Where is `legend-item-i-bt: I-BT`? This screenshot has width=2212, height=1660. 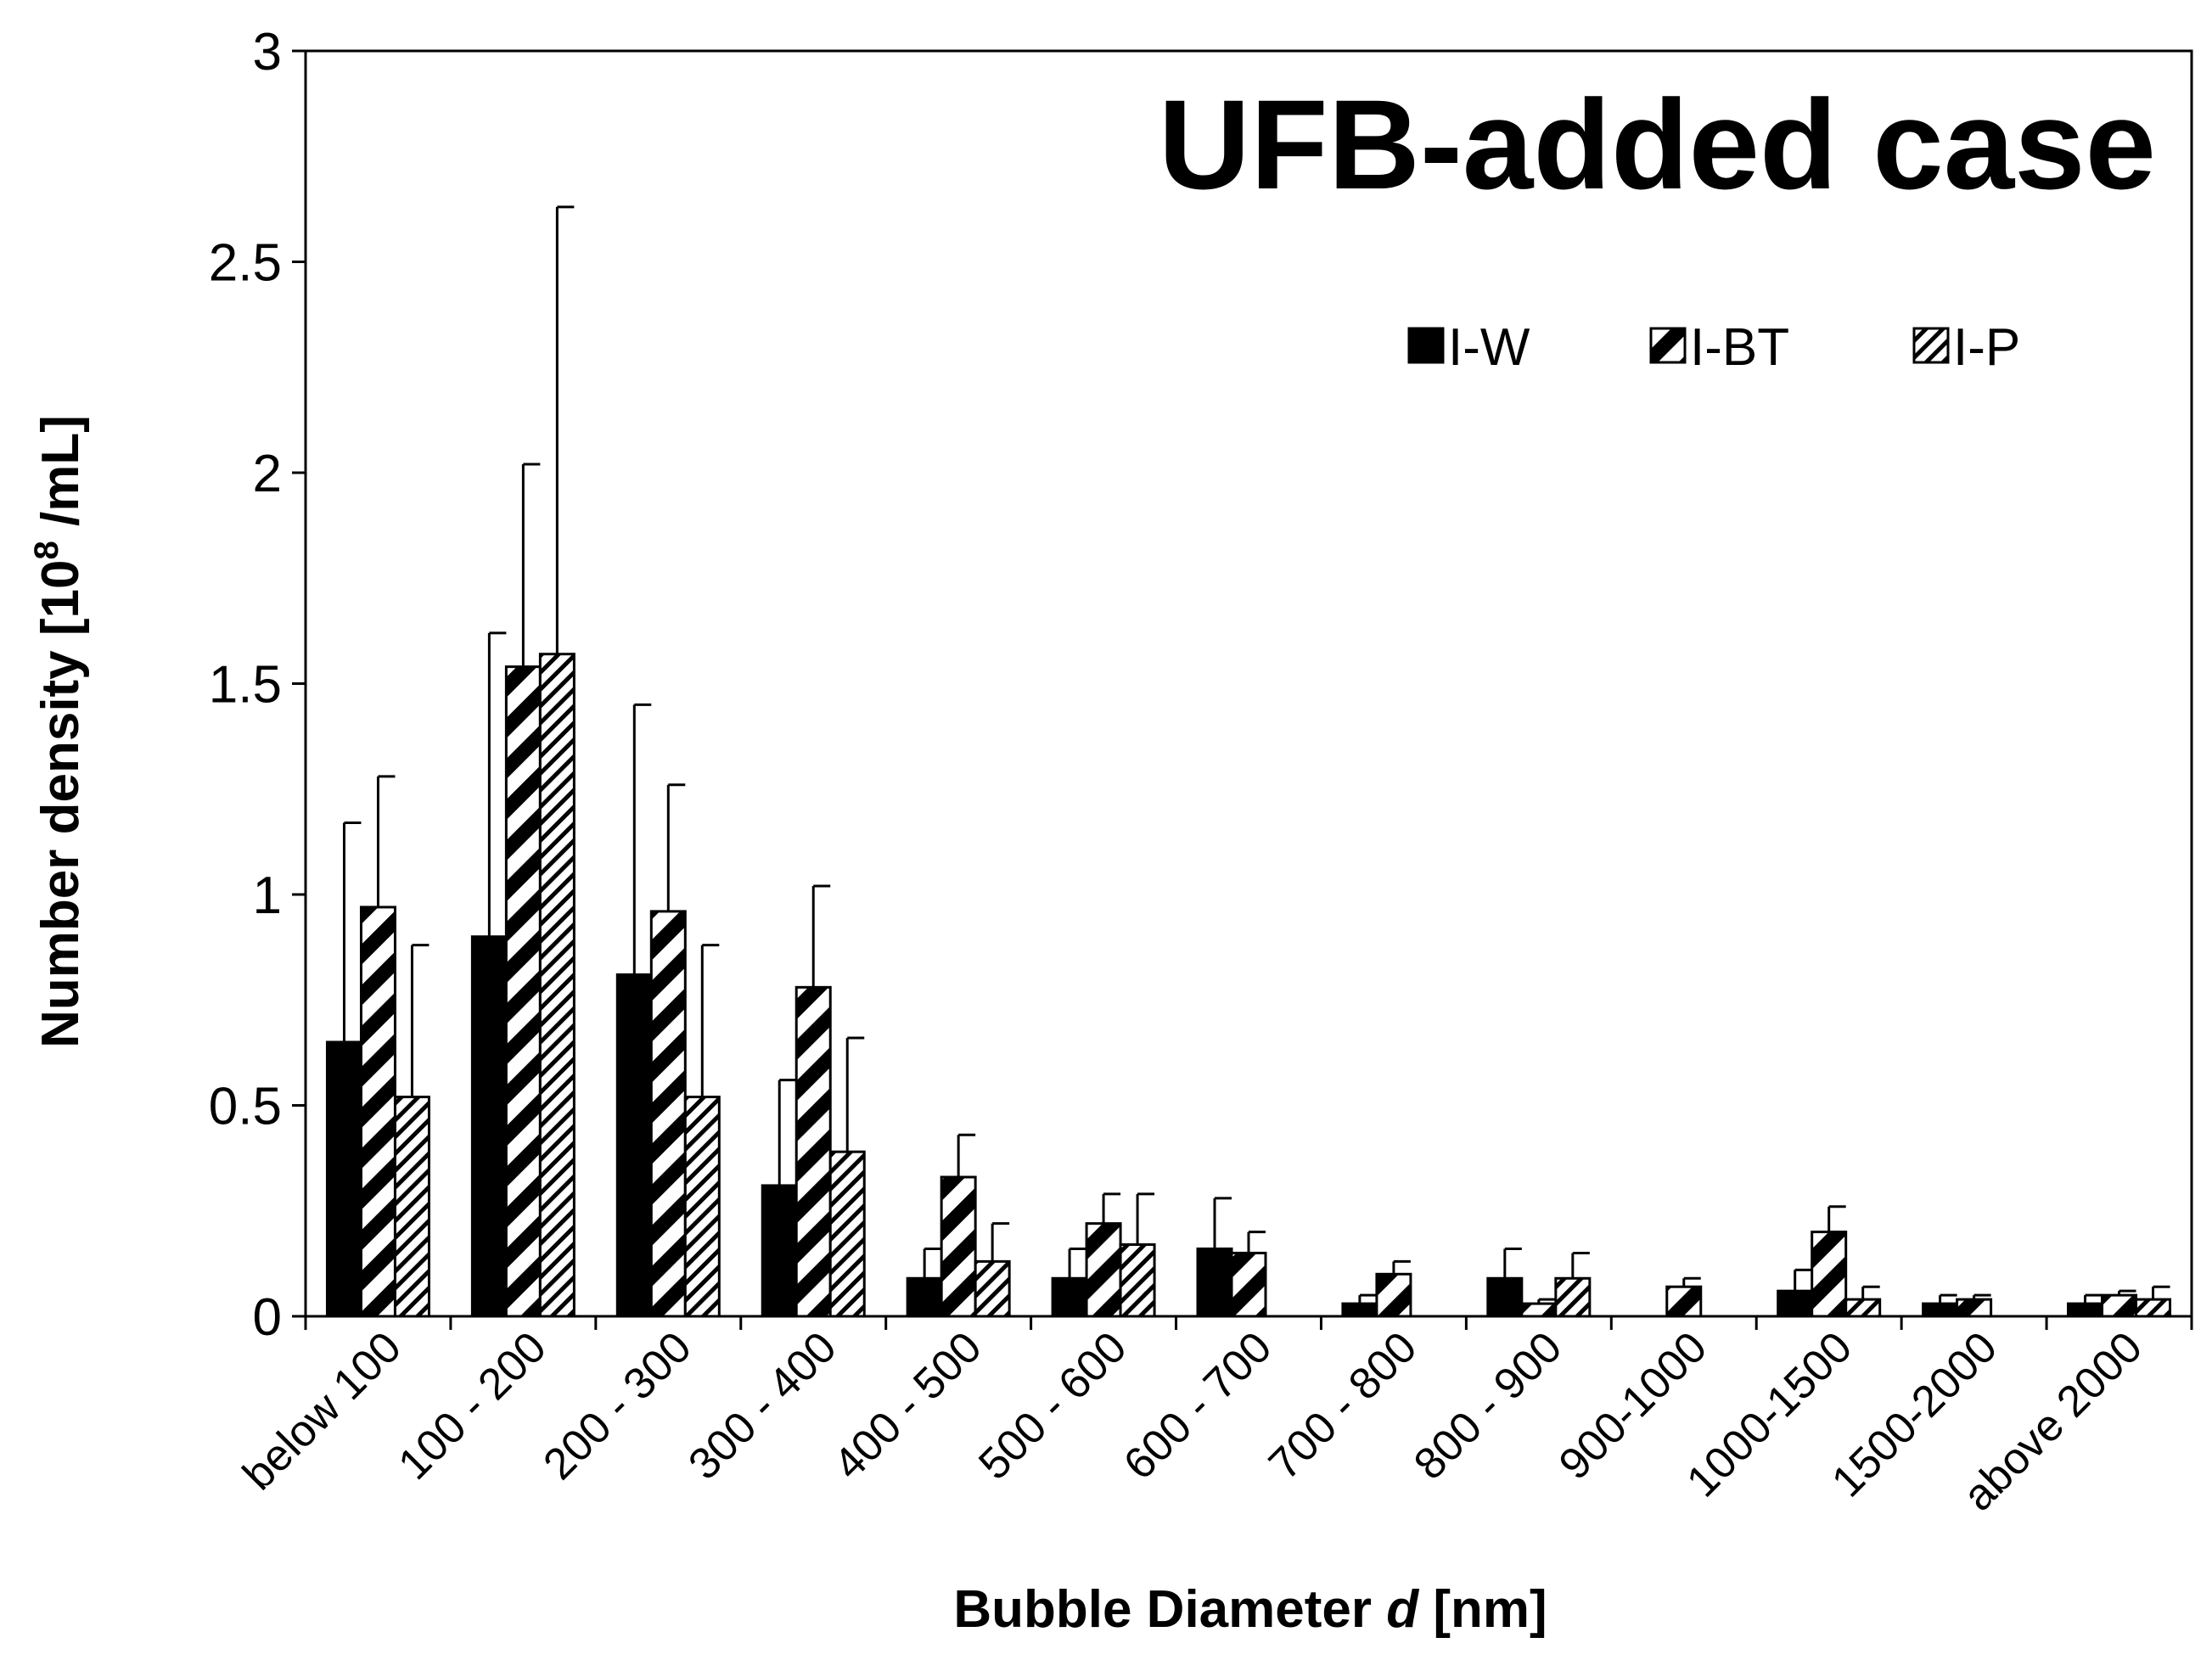
legend-item-i-bt: I-BT is located at coordinates (1719, 347).